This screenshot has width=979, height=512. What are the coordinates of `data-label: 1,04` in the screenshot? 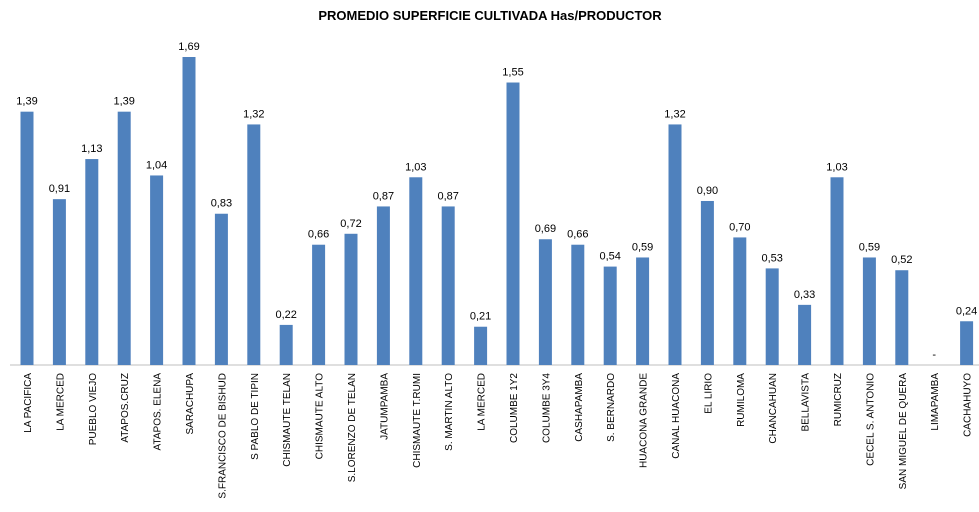 It's located at (156, 165).